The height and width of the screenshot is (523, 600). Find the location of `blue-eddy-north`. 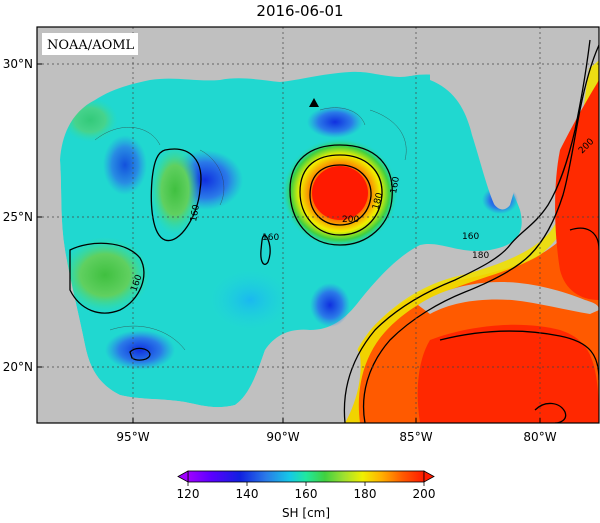

blue-eddy-north is located at coordinates (335, 122).